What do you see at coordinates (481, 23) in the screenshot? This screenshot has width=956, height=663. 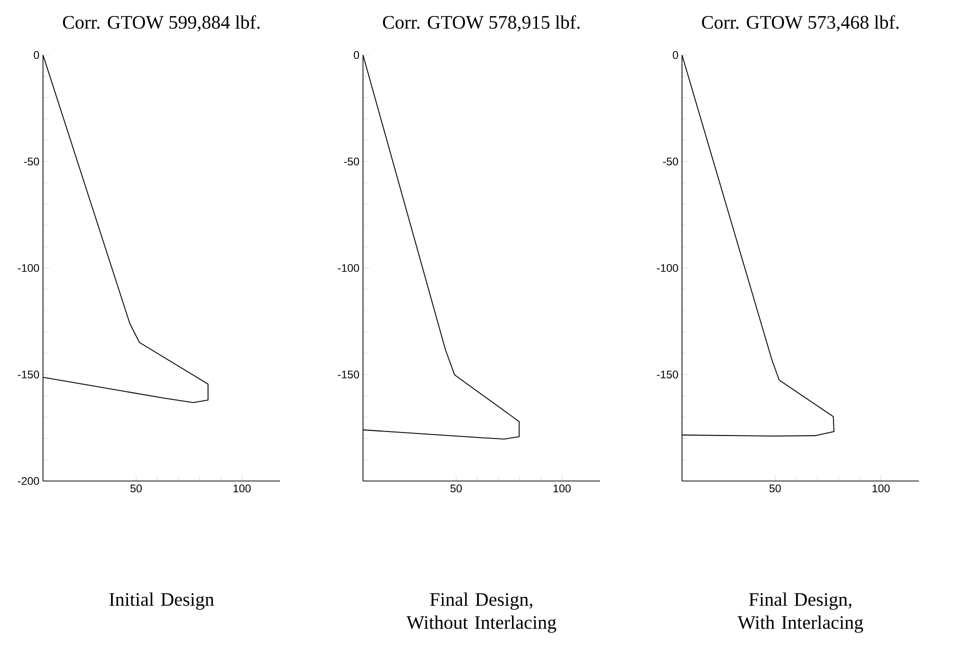 I see `chart-title: Corr. GTOW 578,915 lbf.` at bounding box center [481, 23].